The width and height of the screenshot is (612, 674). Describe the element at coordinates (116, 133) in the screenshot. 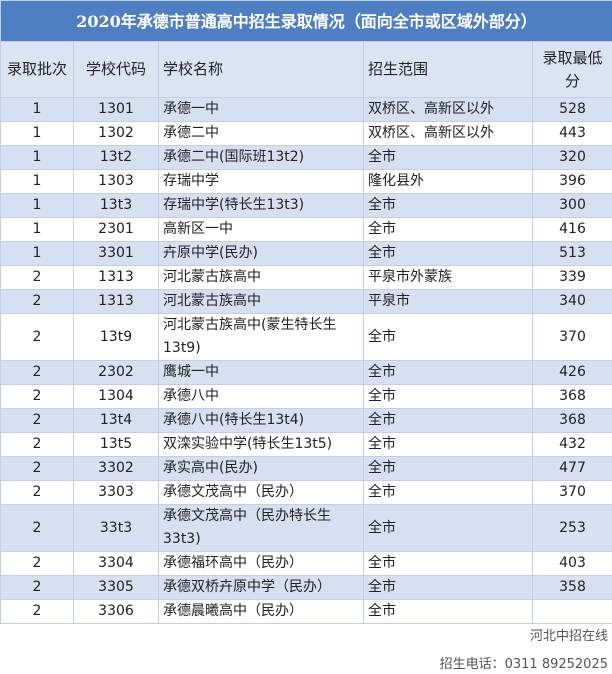

I see `school-code: 1302` at that location.